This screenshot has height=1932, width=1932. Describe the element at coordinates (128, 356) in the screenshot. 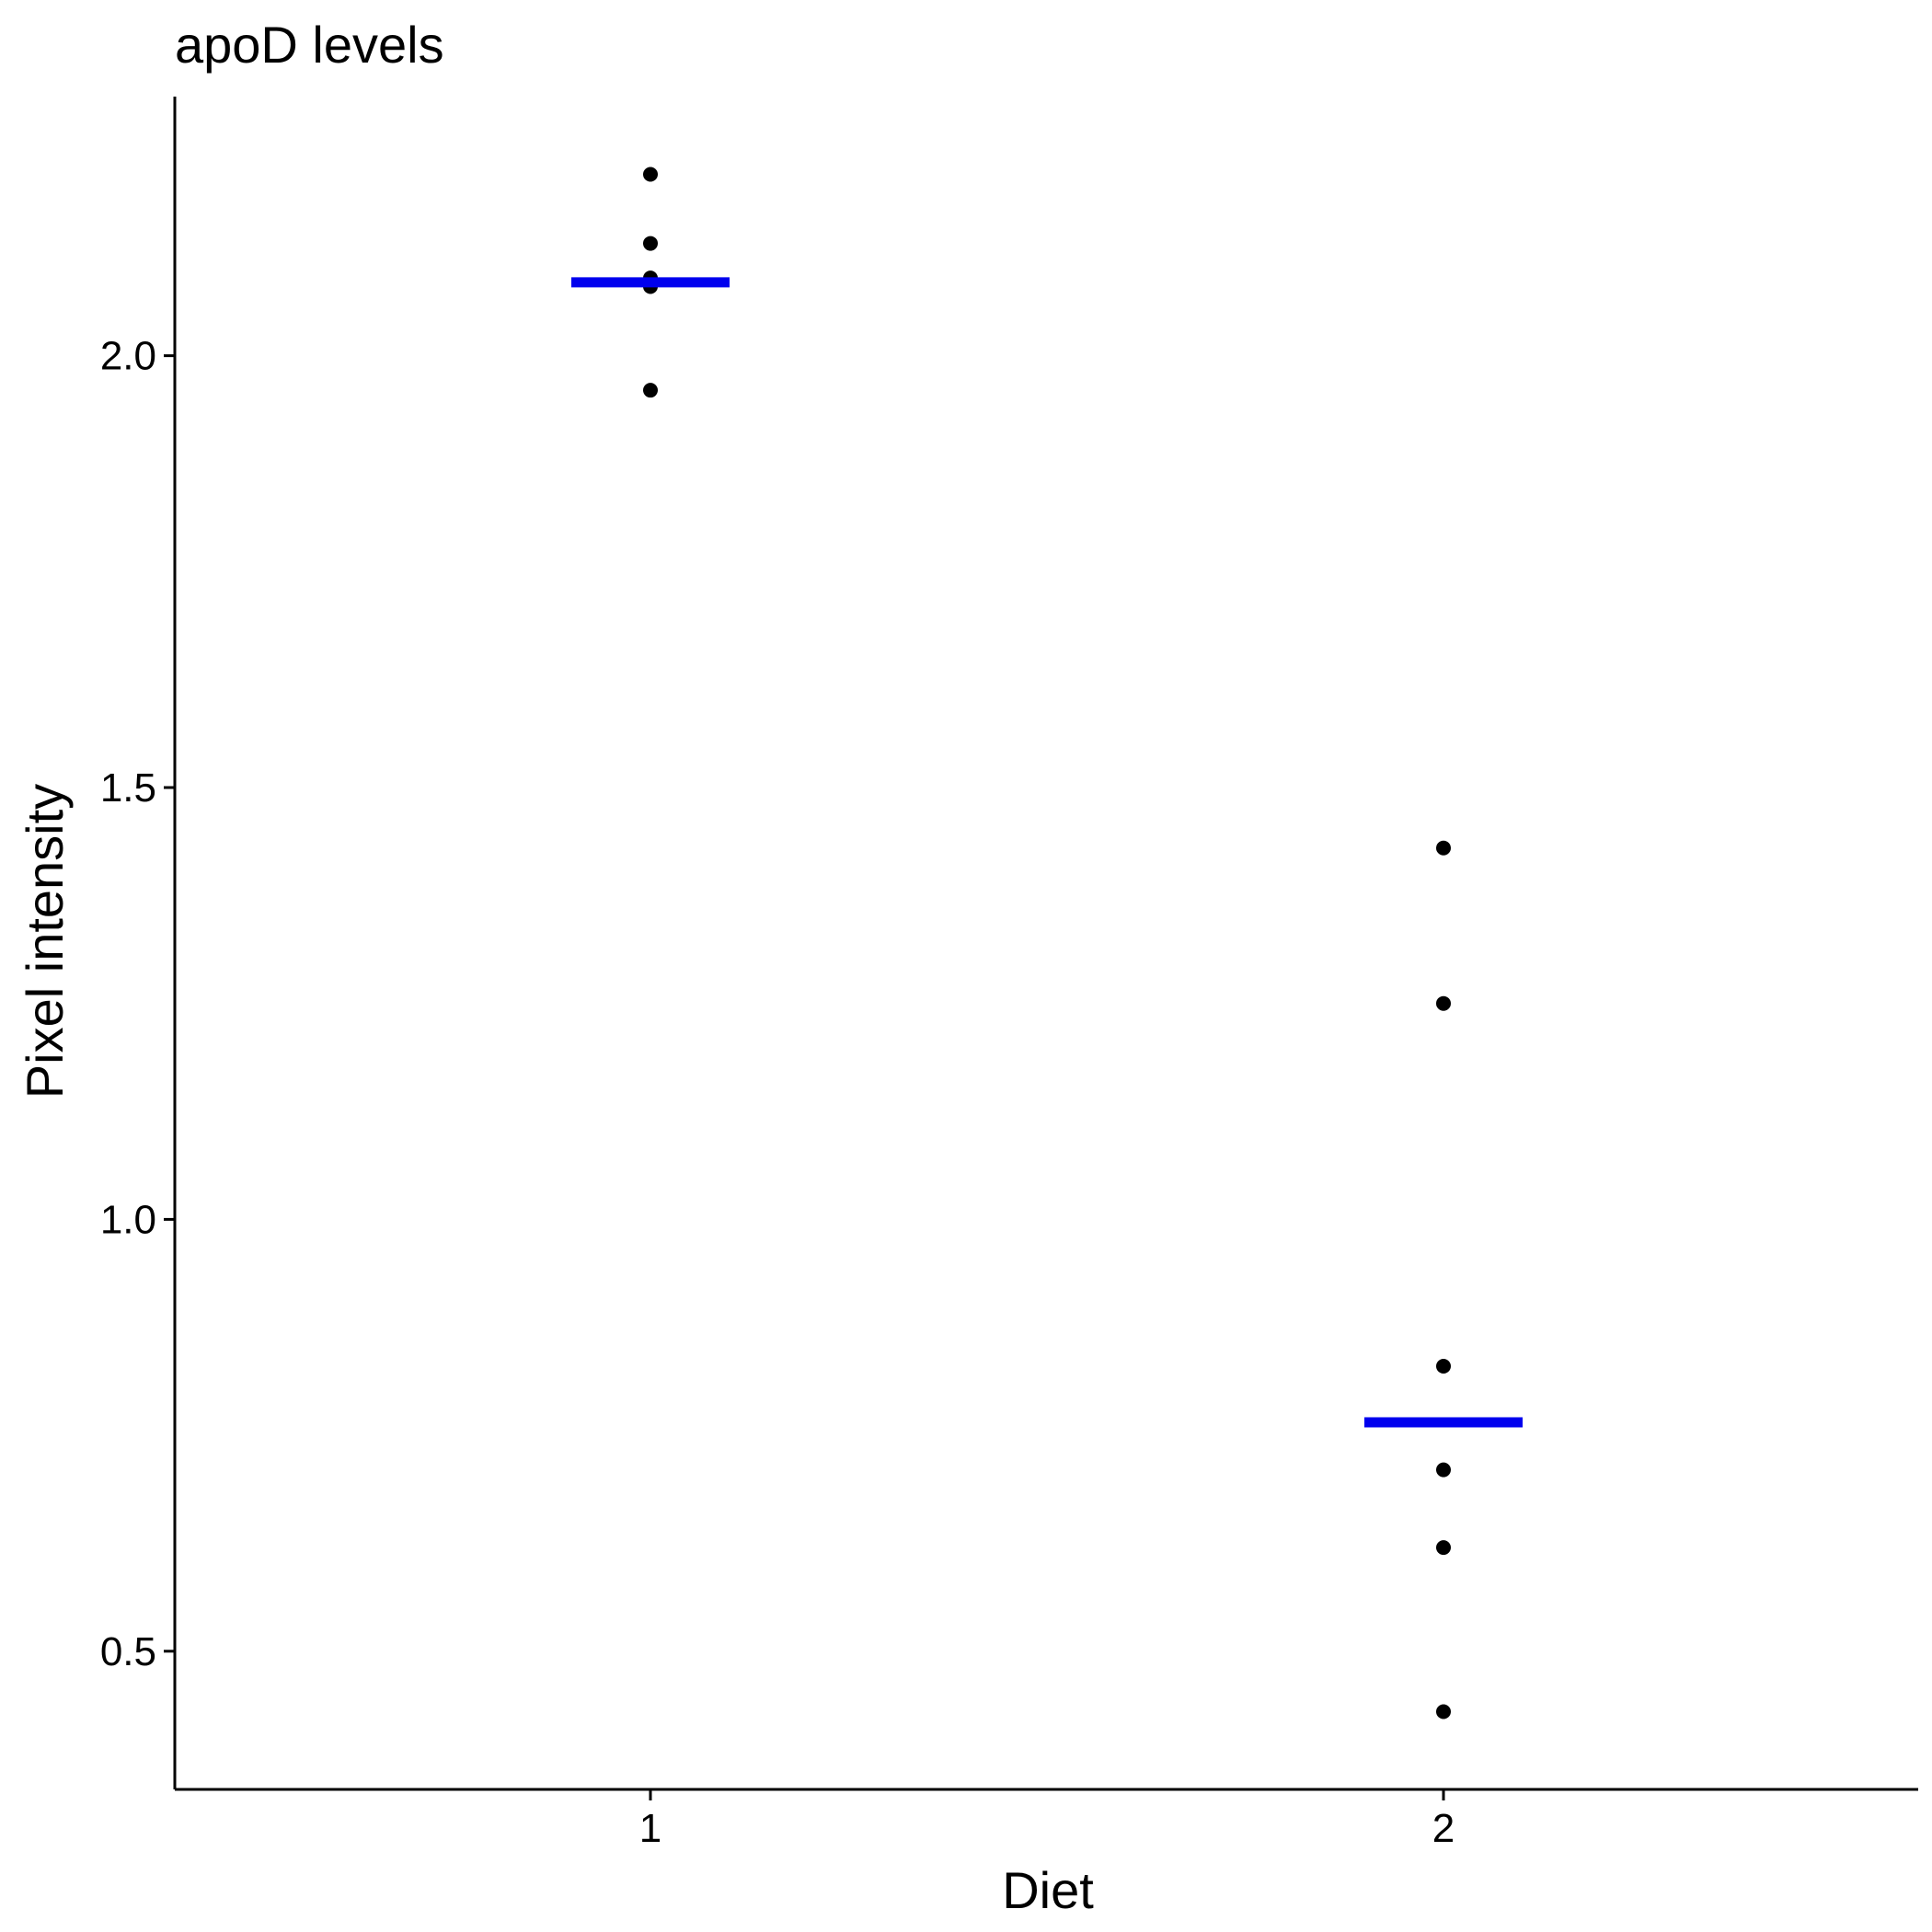

I see `y-tick-label: 2.0` at that location.